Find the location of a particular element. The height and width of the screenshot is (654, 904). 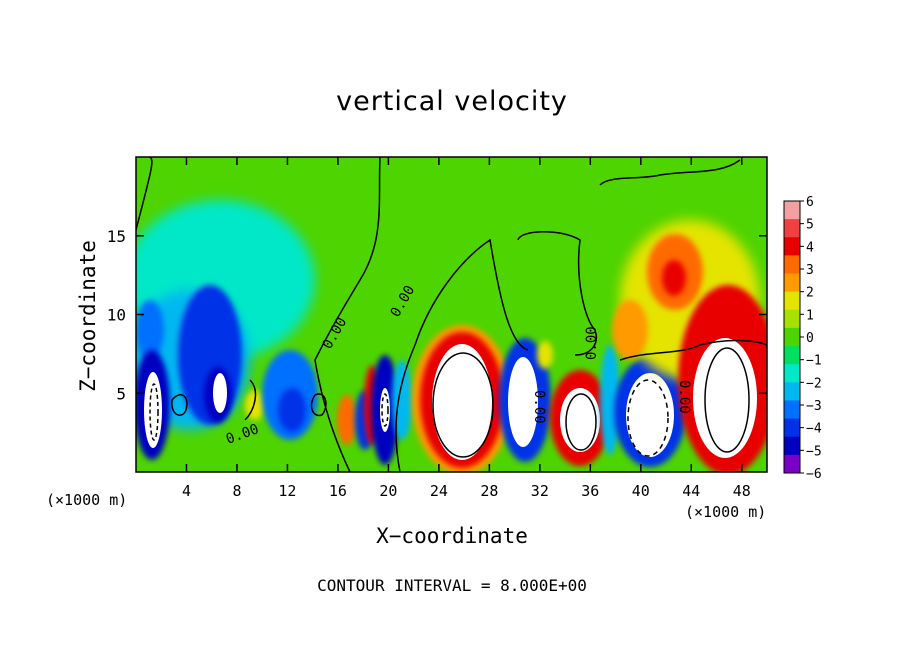

x-tick-label: 36 is located at coordinates (590, 491).